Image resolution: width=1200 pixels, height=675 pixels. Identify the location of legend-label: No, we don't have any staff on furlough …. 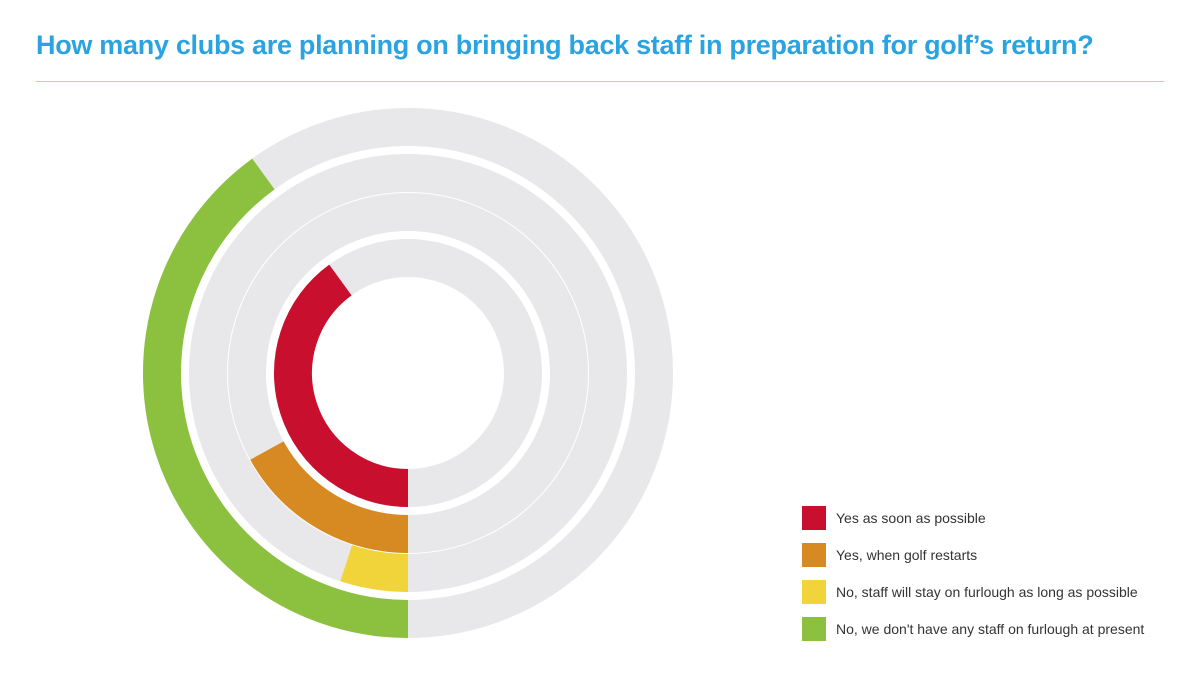
(990, 629).